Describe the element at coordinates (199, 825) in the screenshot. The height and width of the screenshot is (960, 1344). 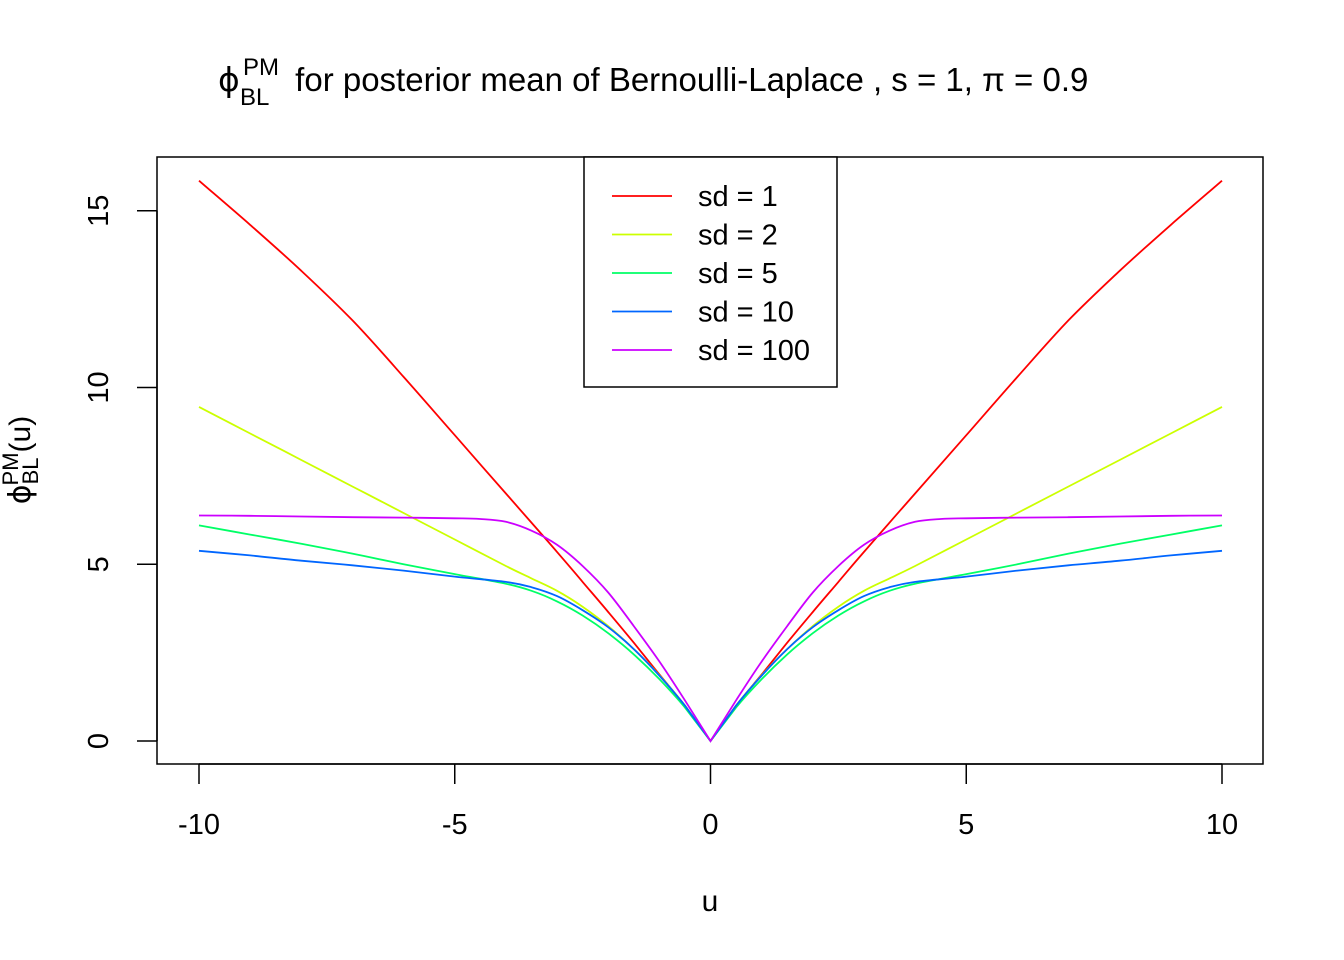
I see `x-tick-label: -10` at that location.